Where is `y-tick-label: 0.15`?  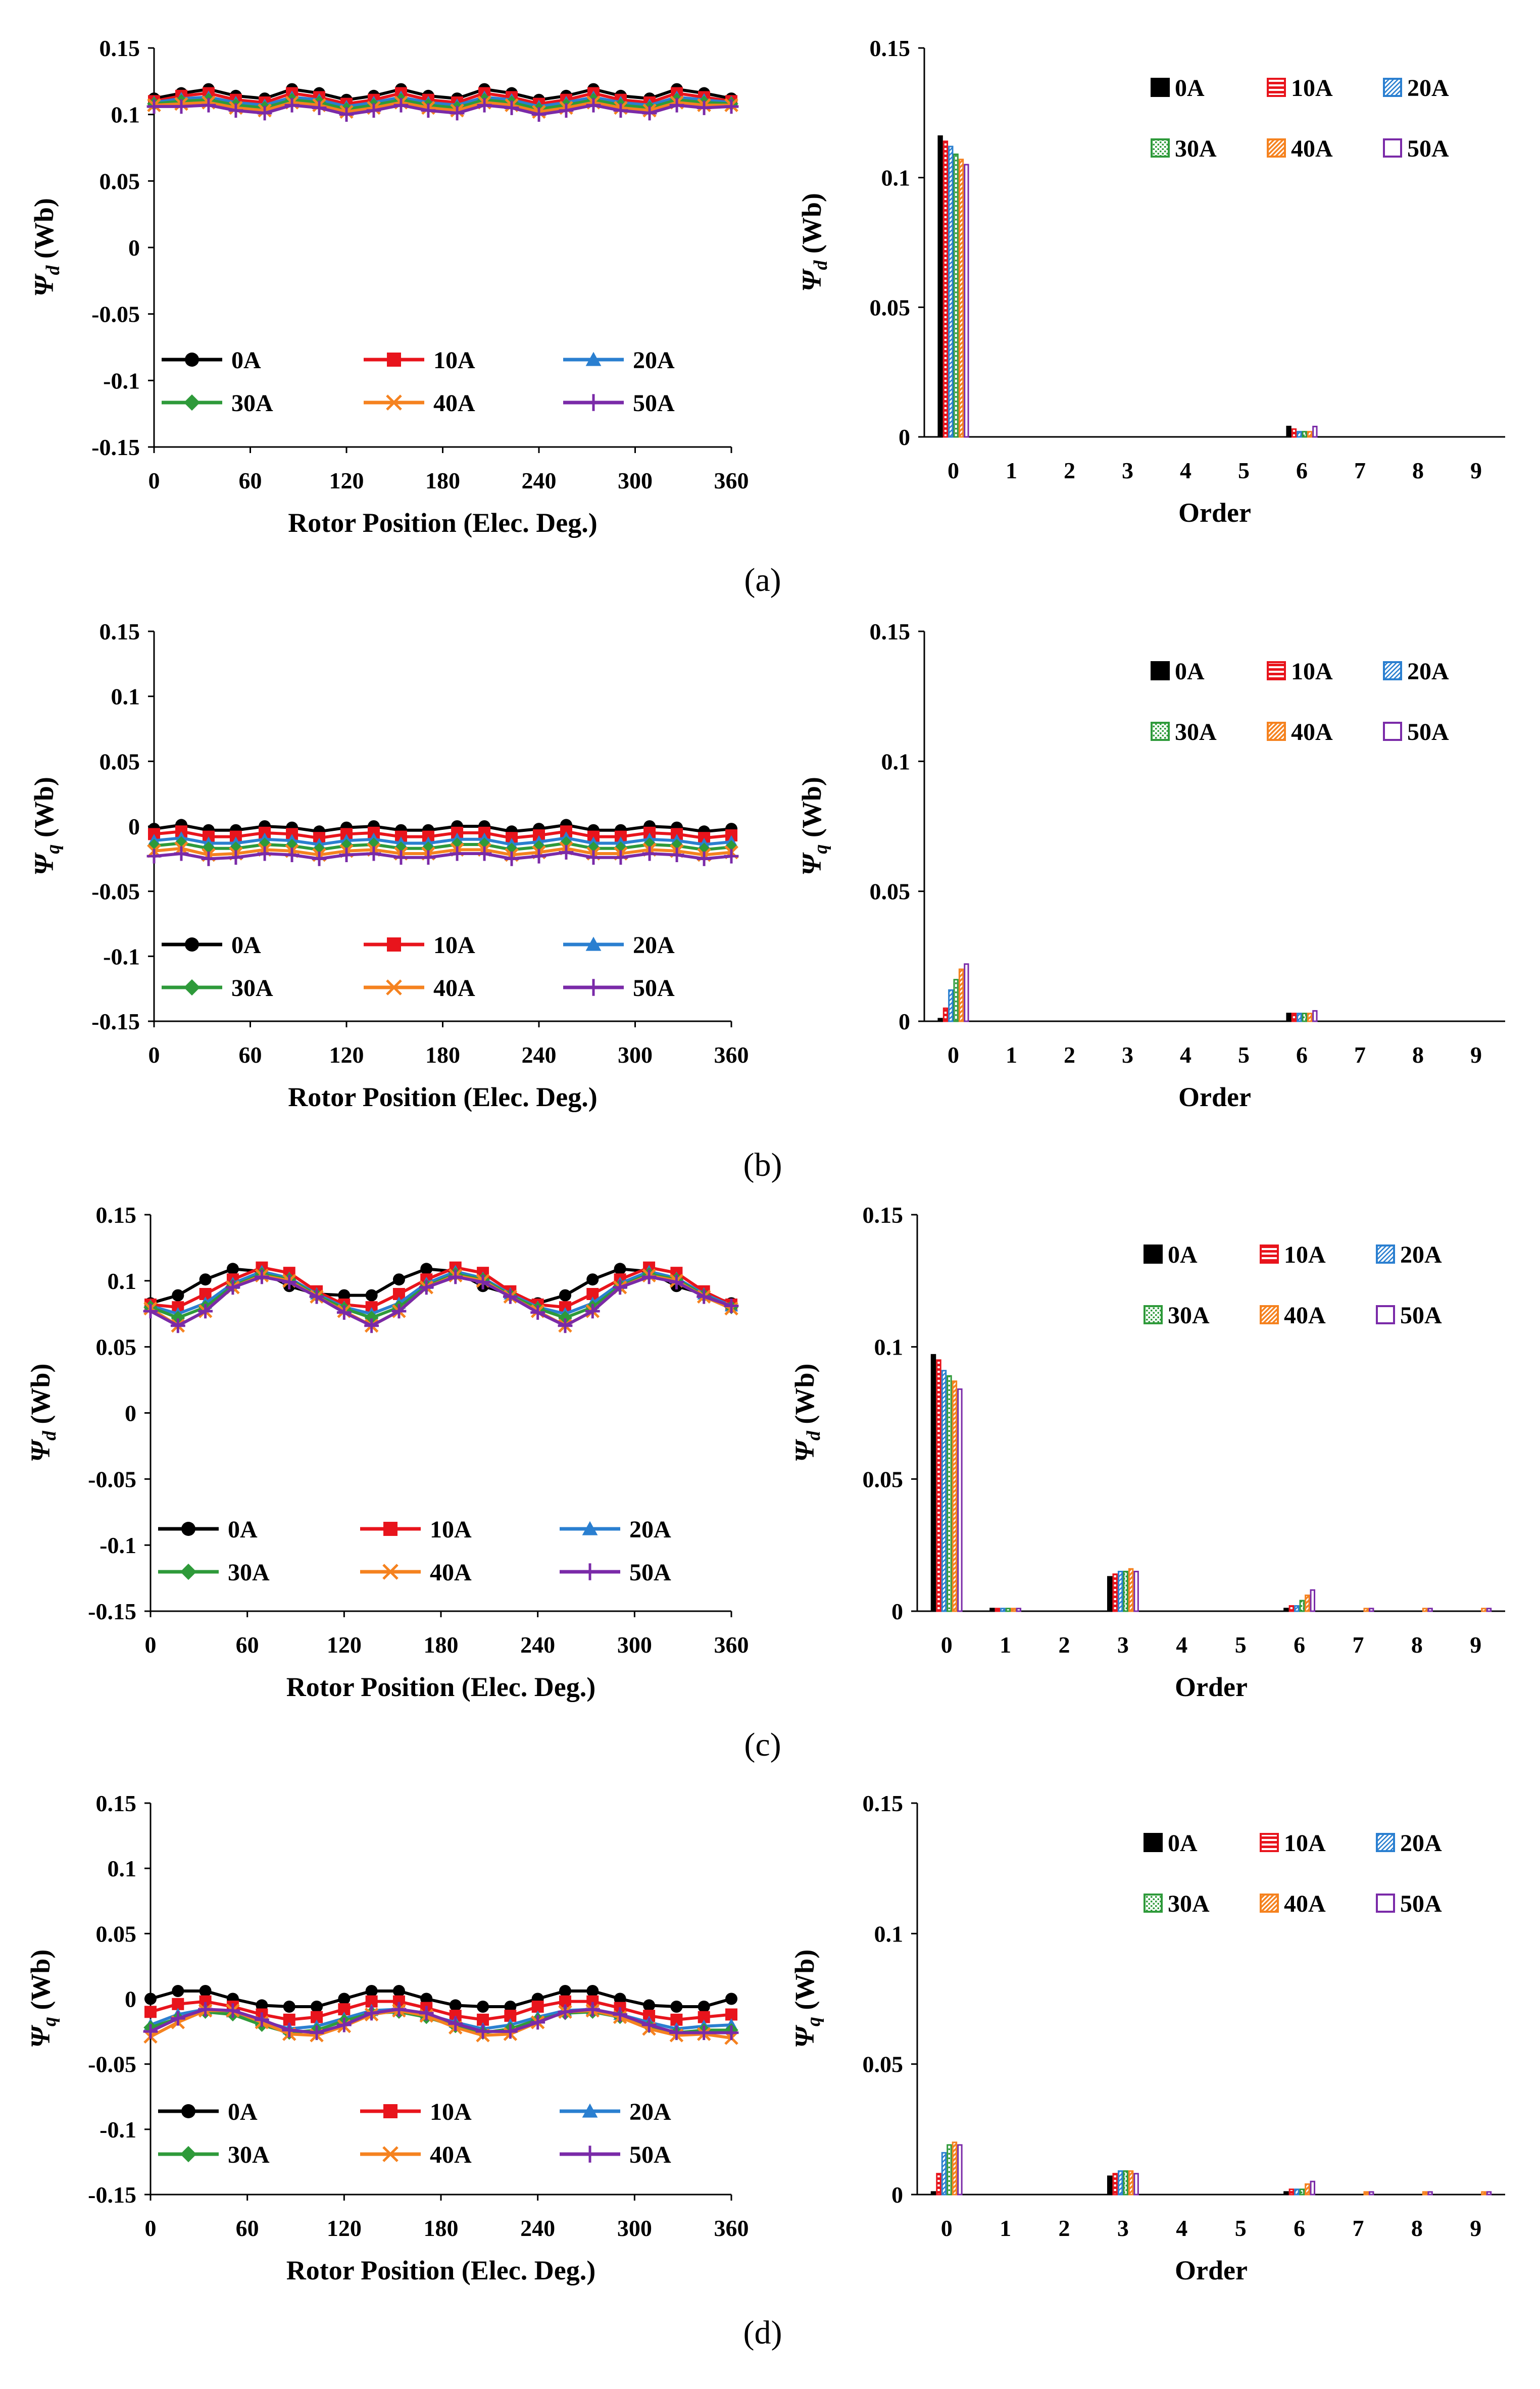 y-tick-label: 0.15 is located at coordinates (890, 632).